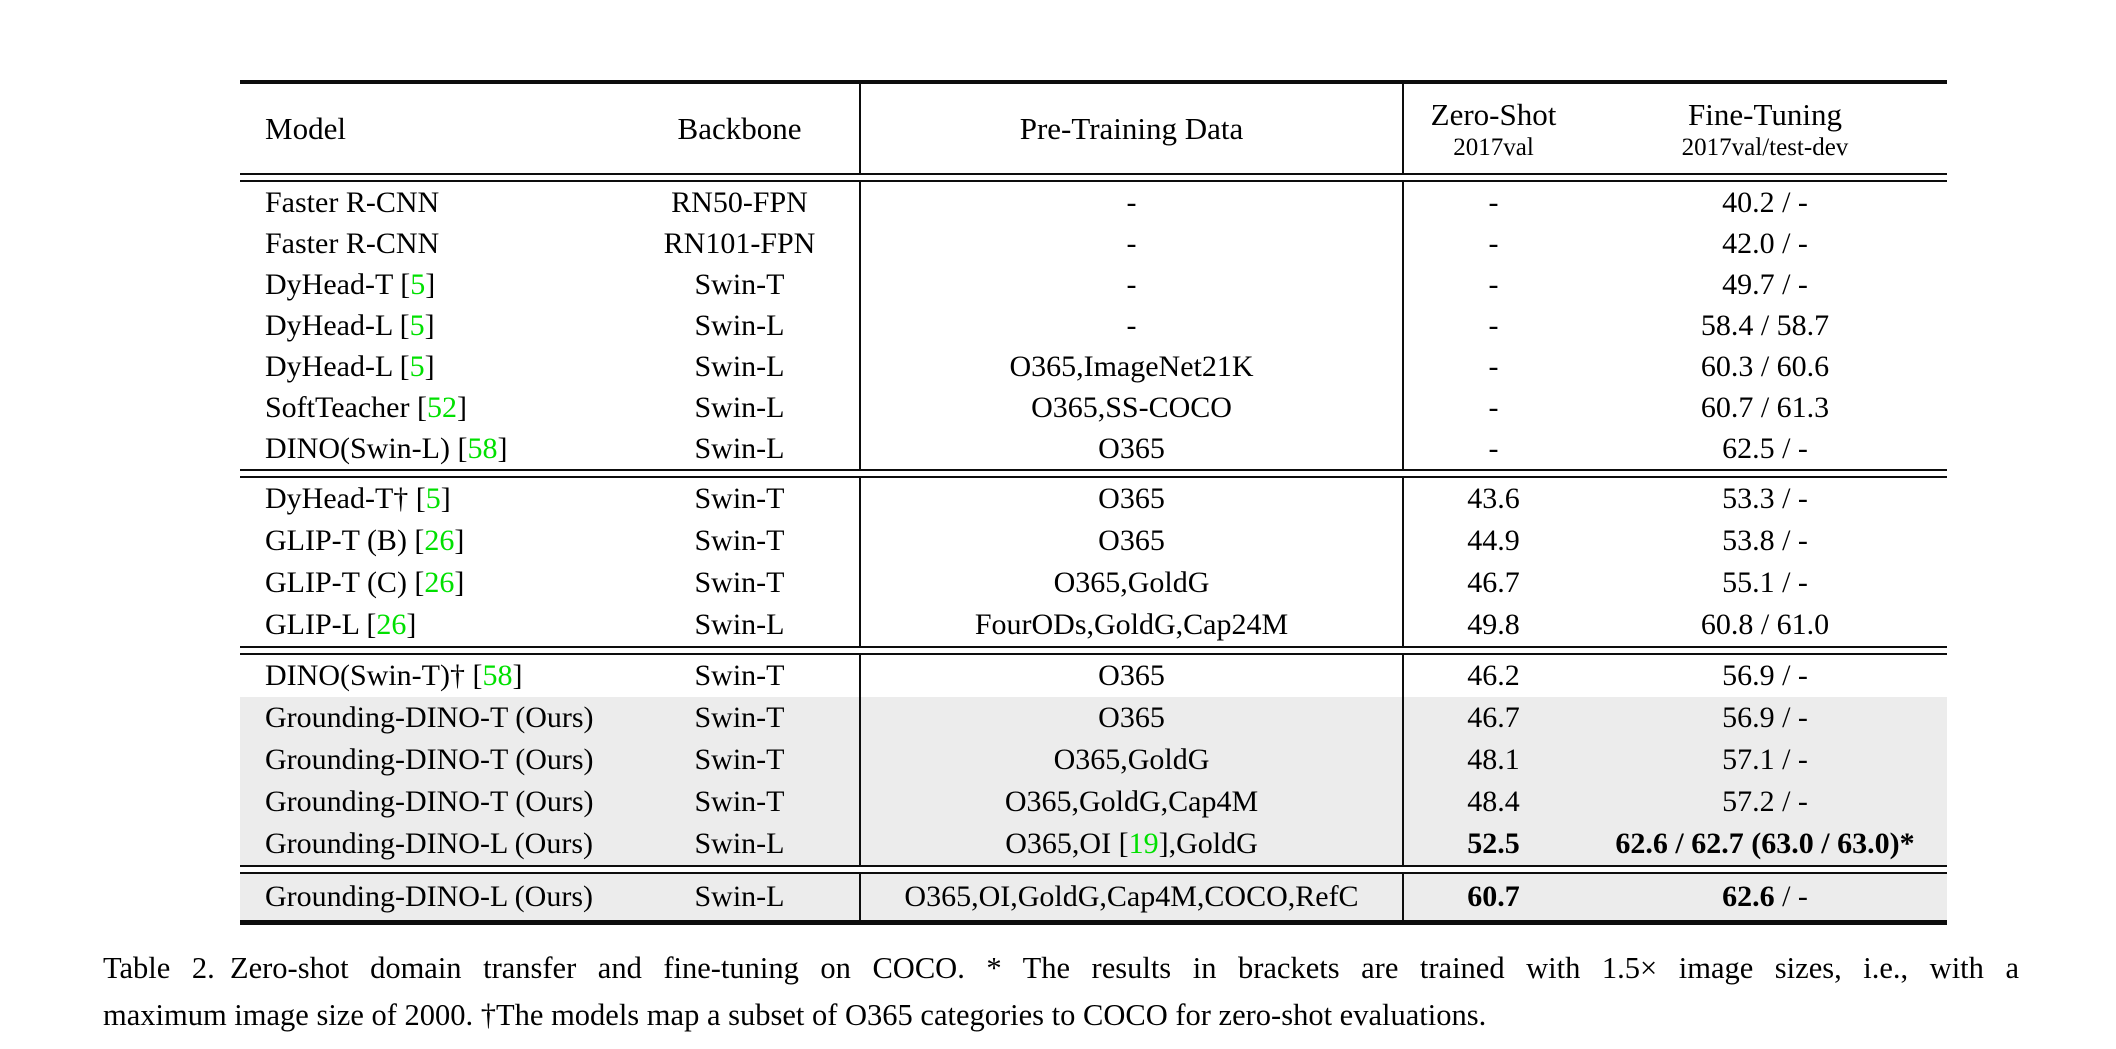 The image size is (2116, 1049). Describe the element at coordinates (1093, 650) in the screenshot. I see `section-separator` at that location.